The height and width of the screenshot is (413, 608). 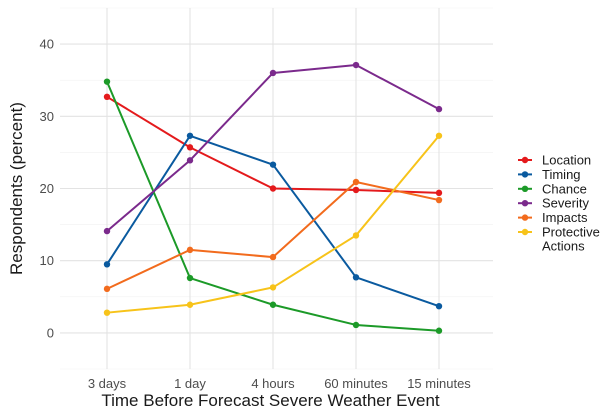 What do you see at coordinates (565, 203) in the screenshot?
I see `legend-label: Severity` at bounding box center [565, 203].